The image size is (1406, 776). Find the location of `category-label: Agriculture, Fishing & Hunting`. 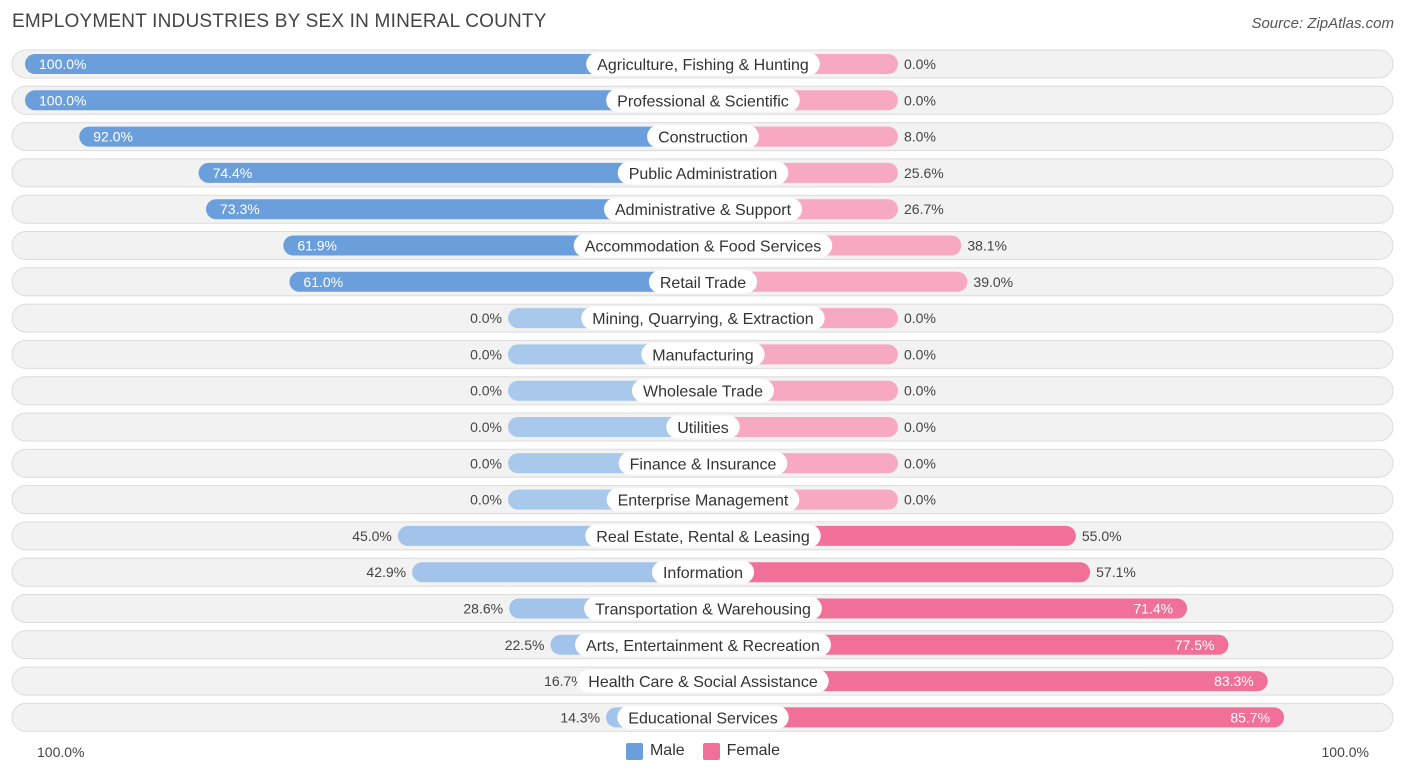

category-label: Agriculture, Fishing & Hunting is located at coordinates (703, 65).